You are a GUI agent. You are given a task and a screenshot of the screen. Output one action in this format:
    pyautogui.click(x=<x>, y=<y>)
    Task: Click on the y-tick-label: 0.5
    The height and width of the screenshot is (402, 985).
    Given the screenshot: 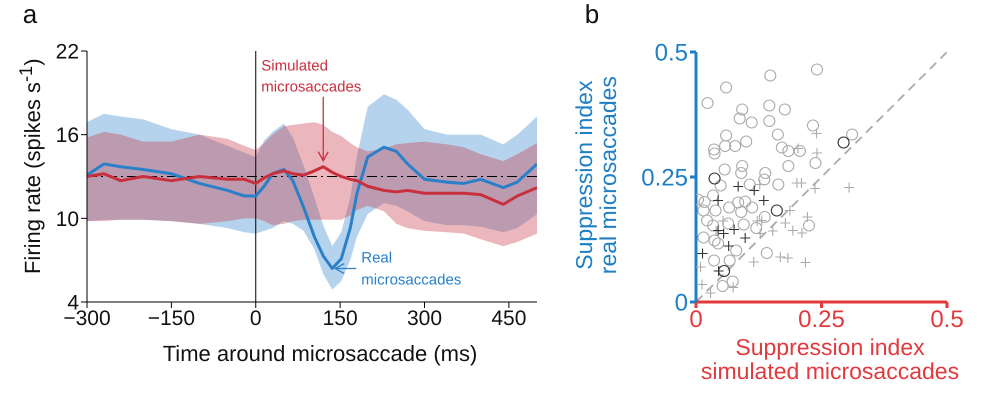 What is the action you would take?
    pyautogui.click(x=671, y=53)
    